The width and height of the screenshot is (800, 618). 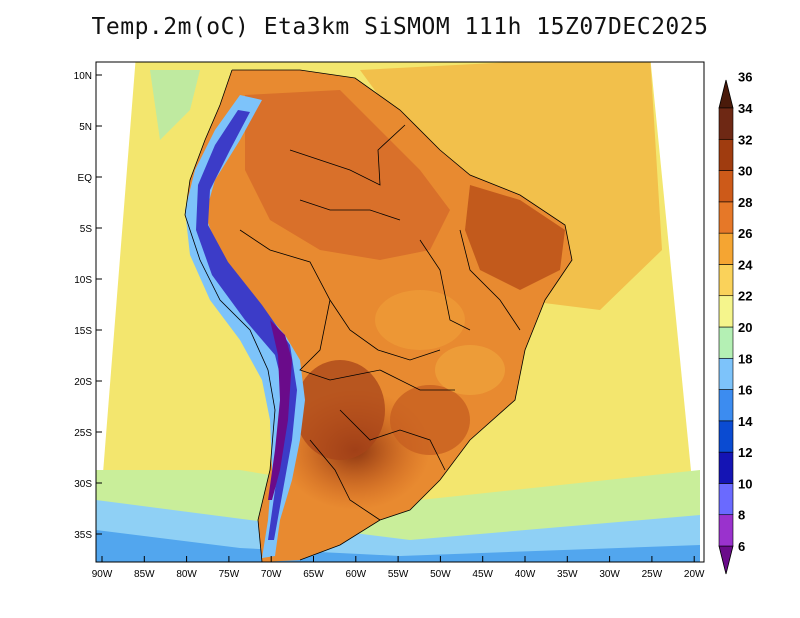 What do you see at coordinates (398, 574) in the screenshot?
I see `lon-label: 55W` at bounding box center [398, 574].